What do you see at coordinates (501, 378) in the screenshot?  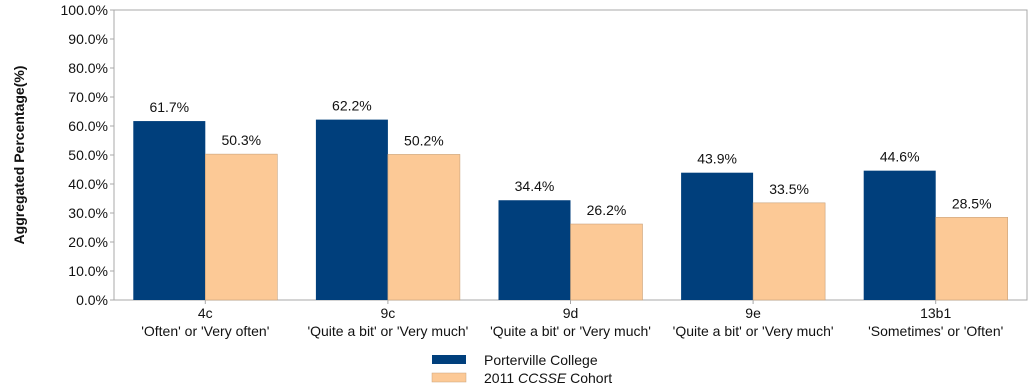 I see `legend-label-cohort-prefix: 2011` at bounding box center [501, 378].